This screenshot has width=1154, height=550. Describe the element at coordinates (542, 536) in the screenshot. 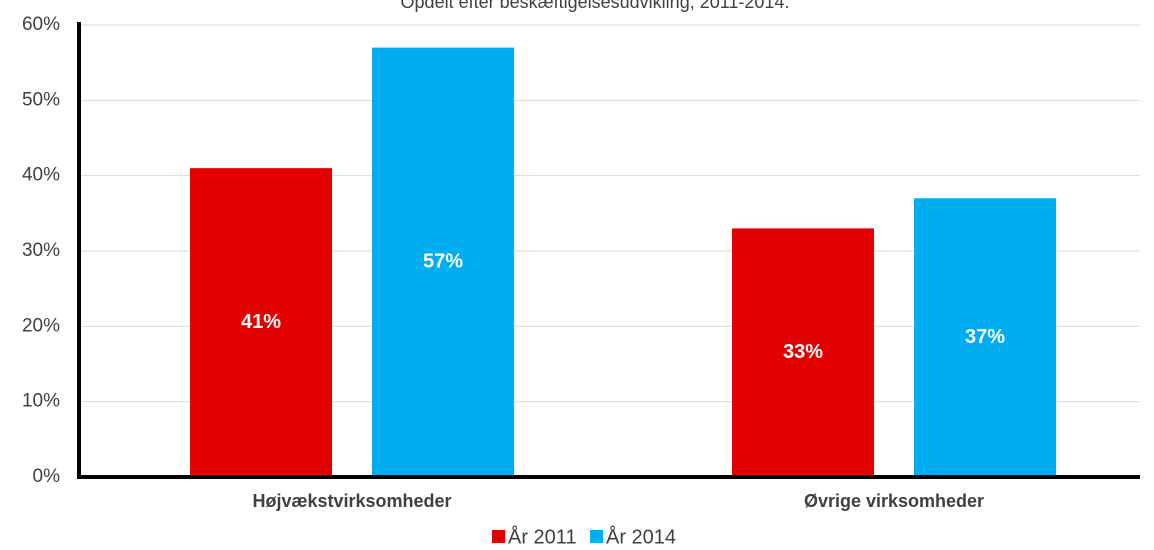

I see `legend-label: År 2011` at that location.